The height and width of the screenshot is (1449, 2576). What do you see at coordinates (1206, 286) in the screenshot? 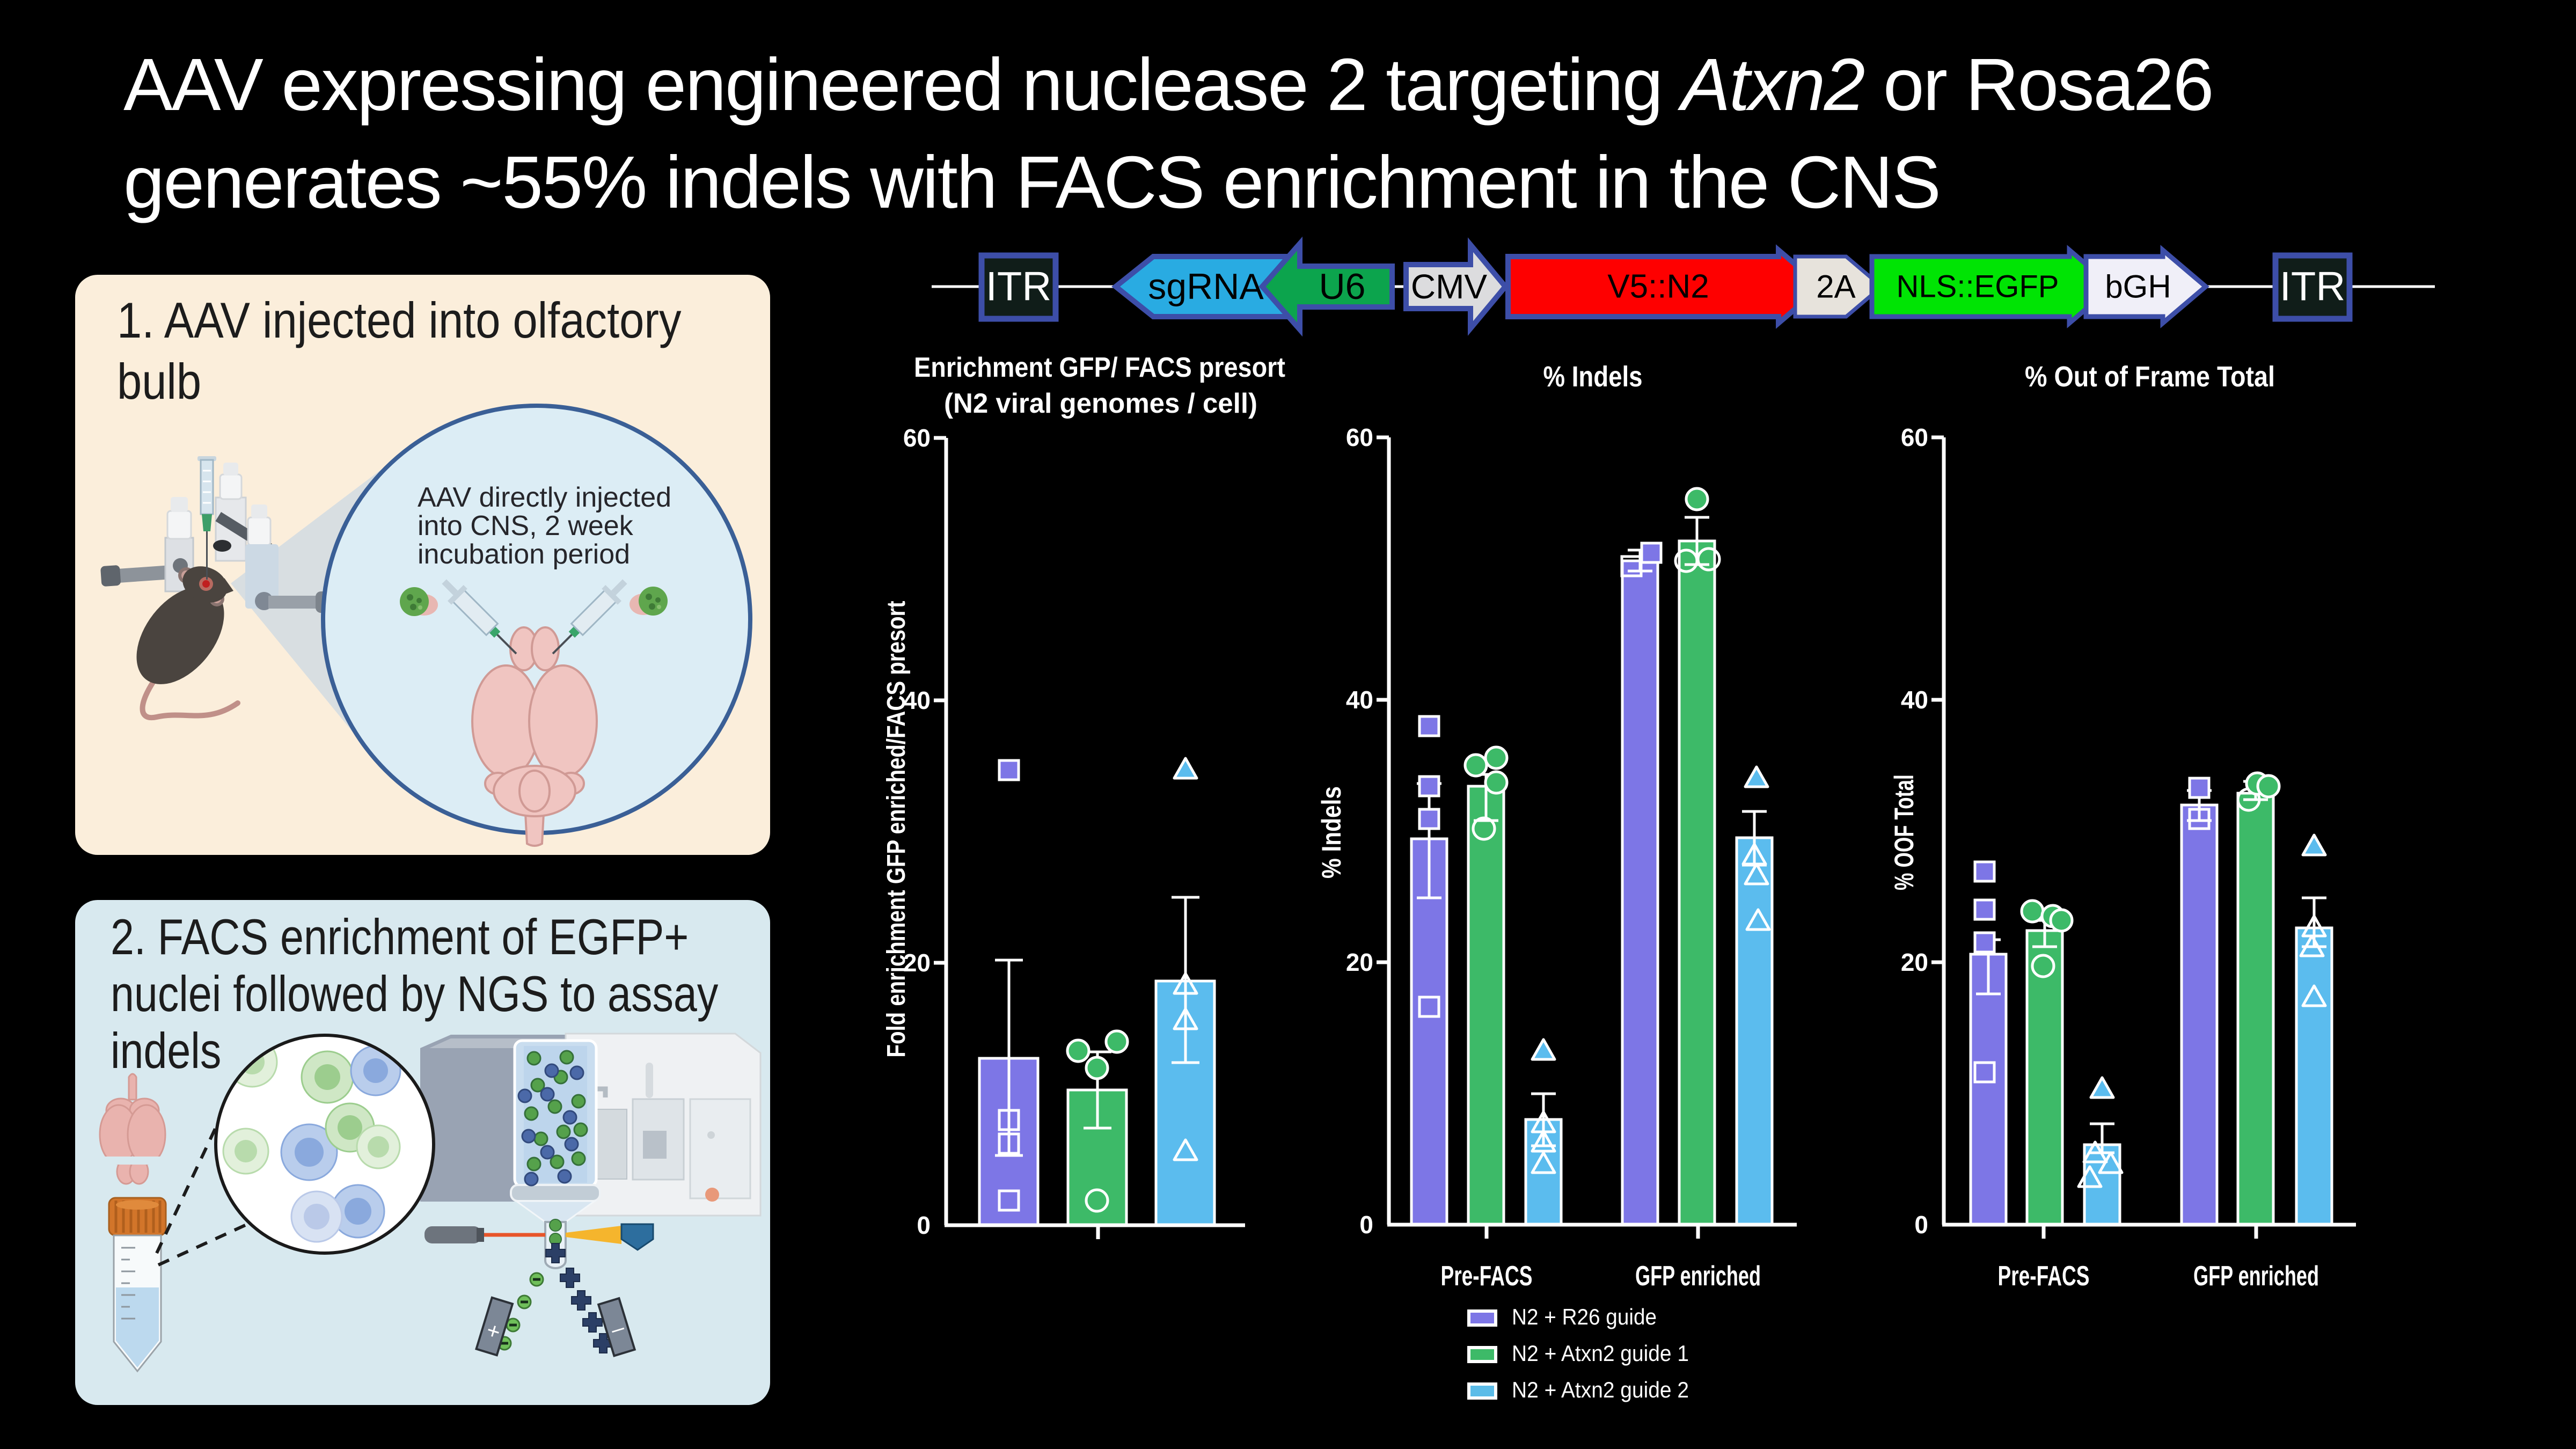
I see `svg-text: sgRNA` at bounding box center [1206, 286].